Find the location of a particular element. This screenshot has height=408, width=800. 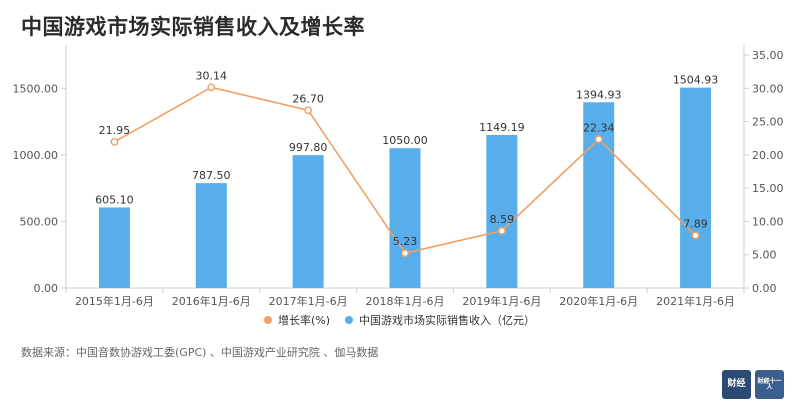

y-right-tick-label: 20.00 is located at coordinates (768, 155).